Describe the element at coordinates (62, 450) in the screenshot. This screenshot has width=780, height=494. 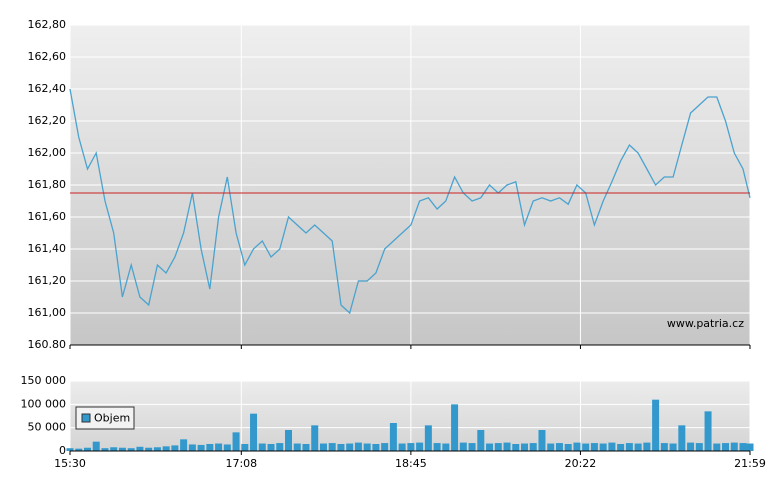
I see `y-tick-label: 0` at that location.